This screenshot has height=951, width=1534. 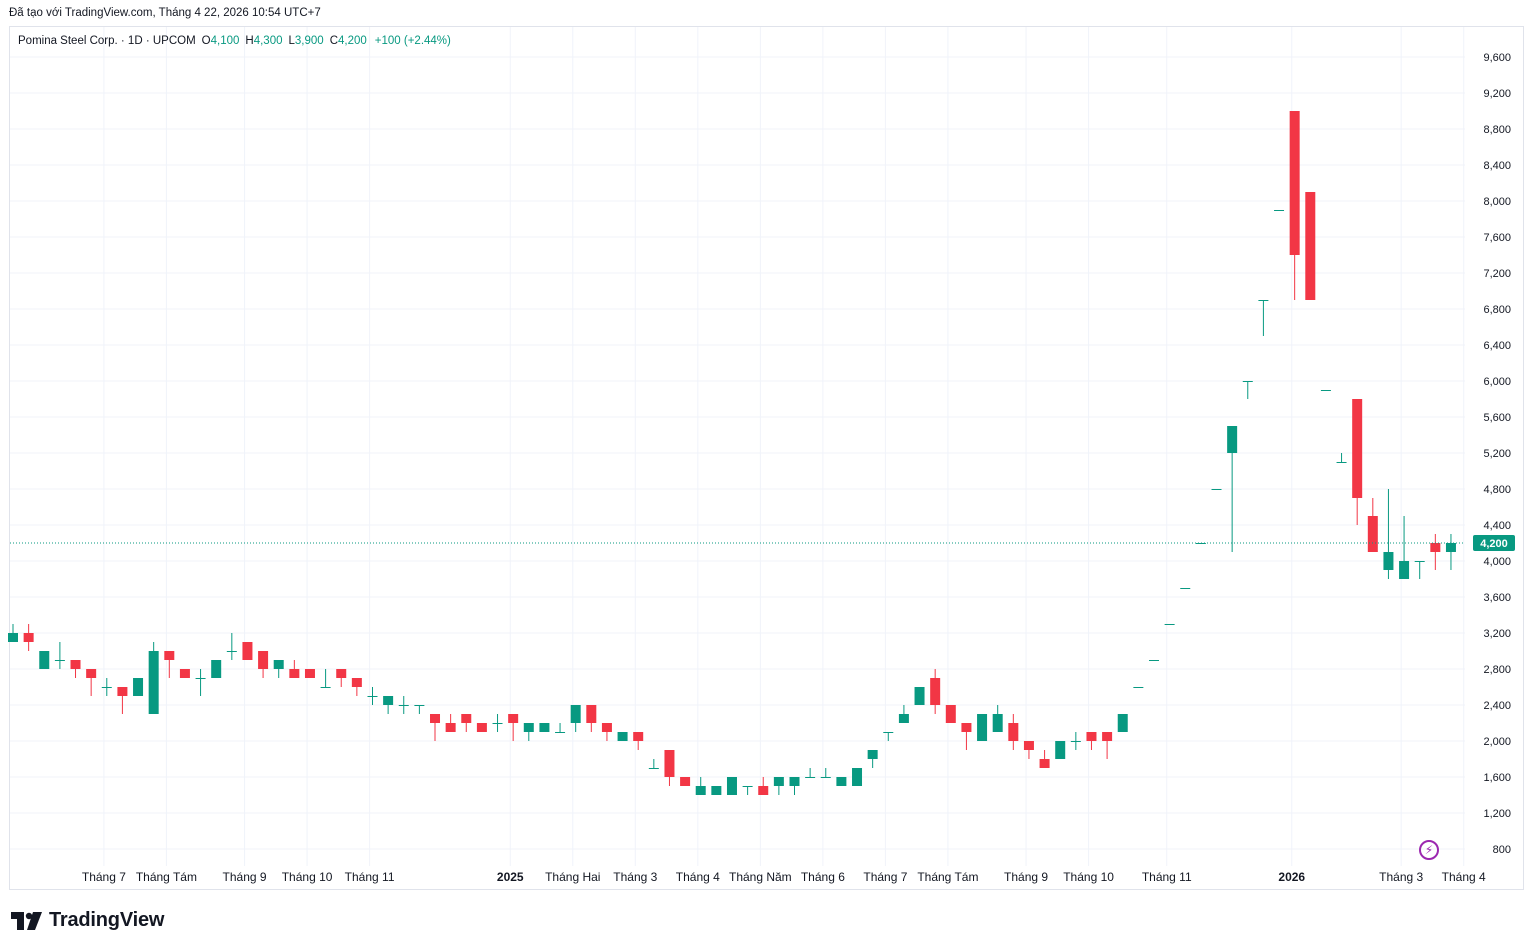 What do you see at coordinates (1497, 58) in the screenshot?
I see `y-tick-label: 9,600` at bounding box center [1497, 58].